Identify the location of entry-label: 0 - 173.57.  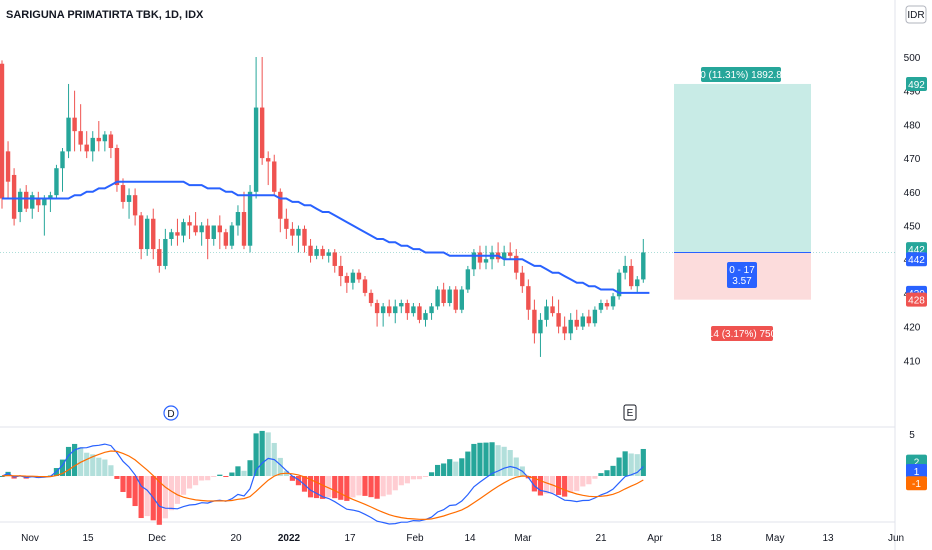
(742, 275).